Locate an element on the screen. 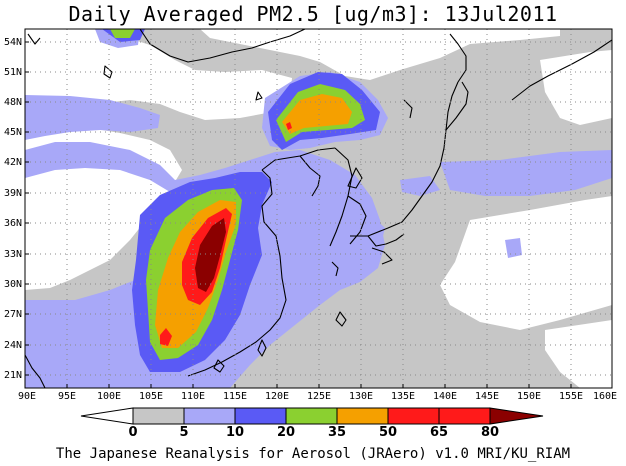 The image size is (626, 466). level-80-plus-regions is located at coordinates (210, 255).